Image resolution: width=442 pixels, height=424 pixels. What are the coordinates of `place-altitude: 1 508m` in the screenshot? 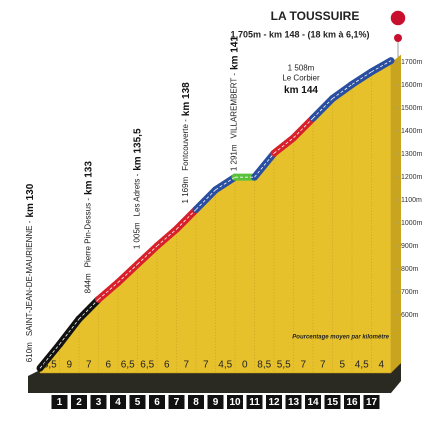 It's located at (301, 67).